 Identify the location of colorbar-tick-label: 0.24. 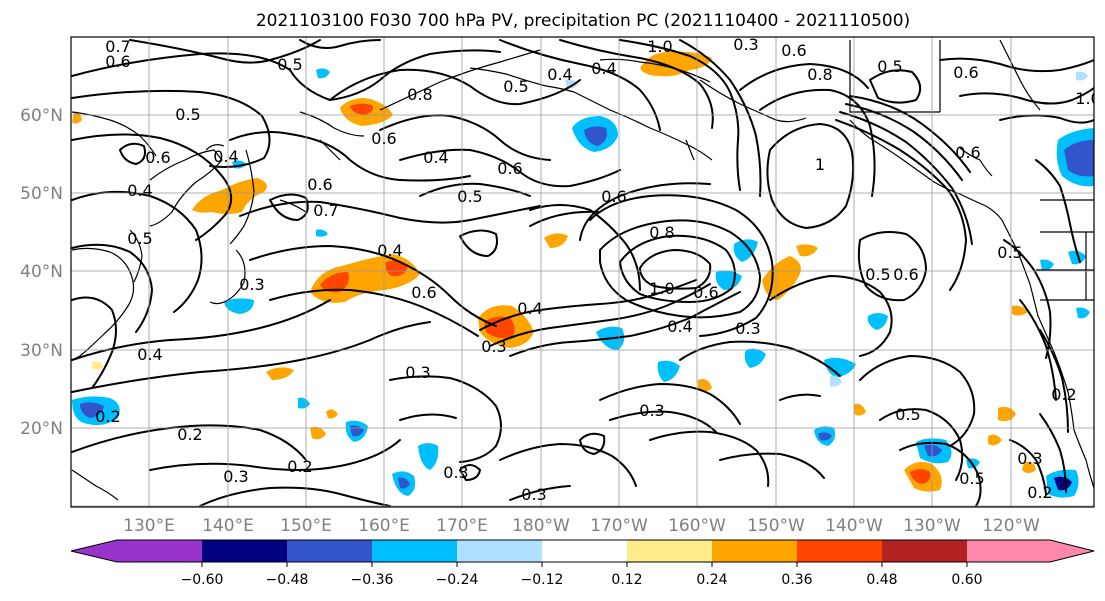
(711, 580).